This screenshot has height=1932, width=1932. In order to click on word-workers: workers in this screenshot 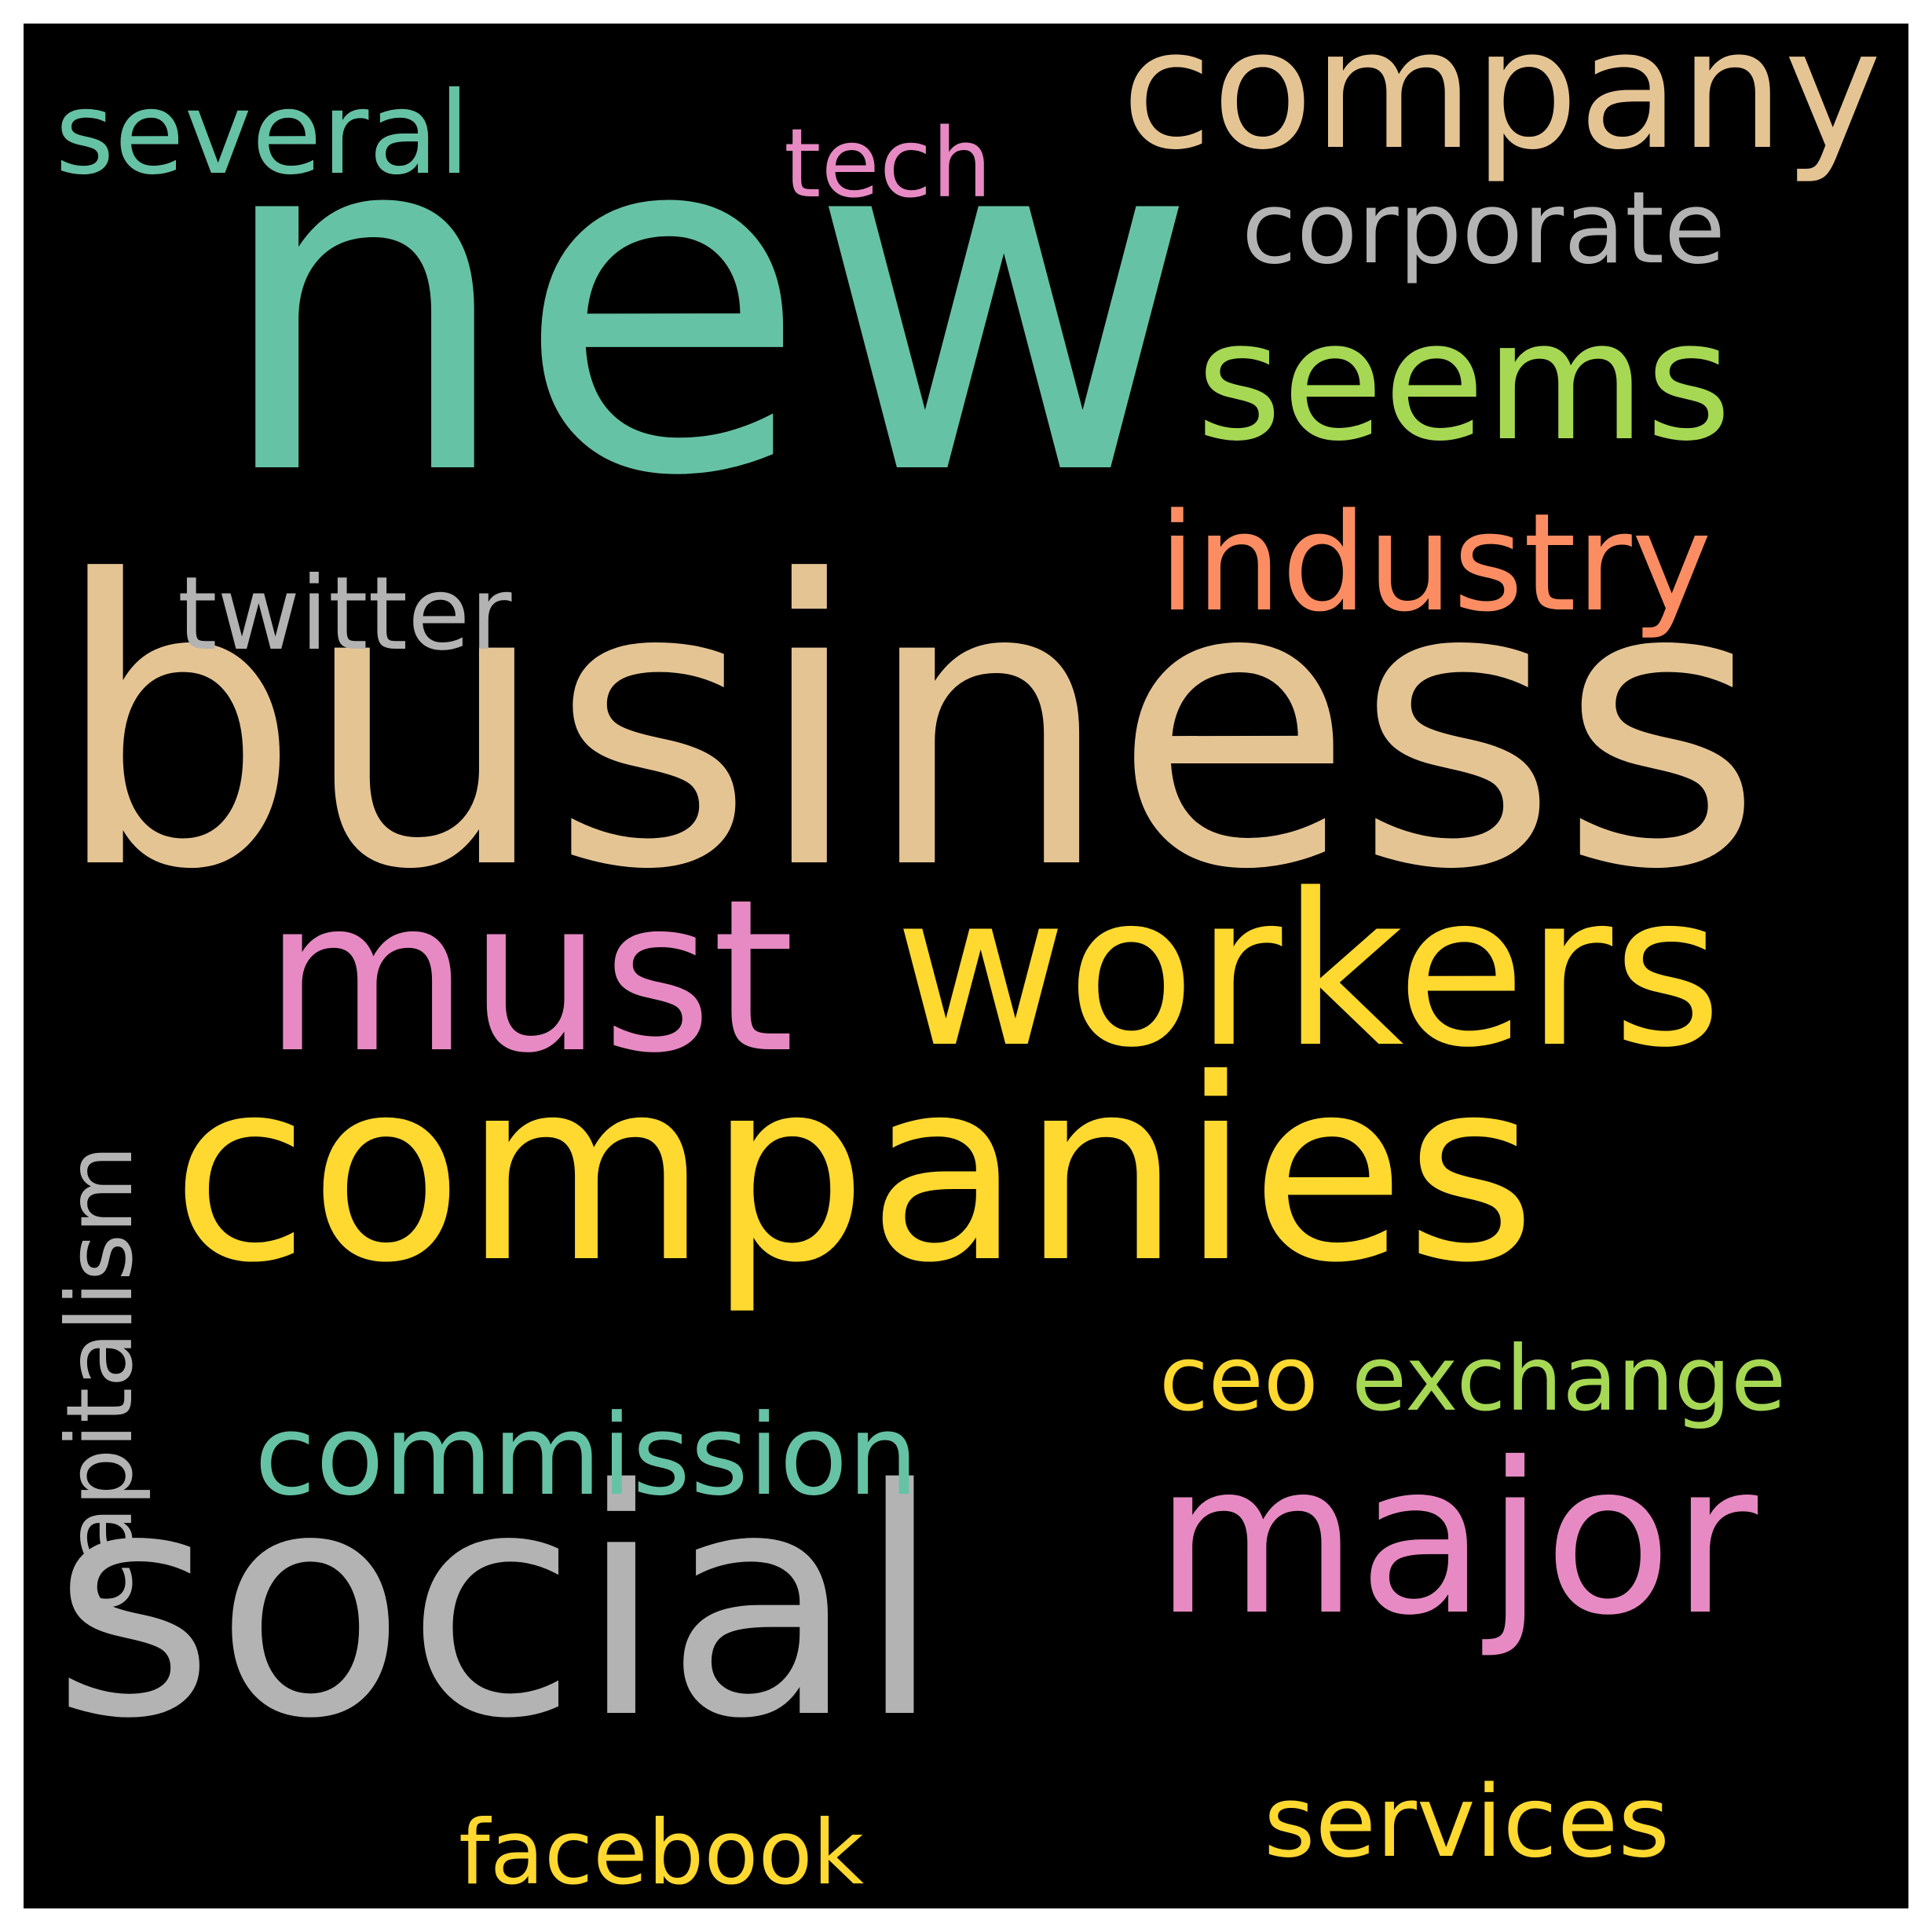, I will do `click(1309, 972)`.